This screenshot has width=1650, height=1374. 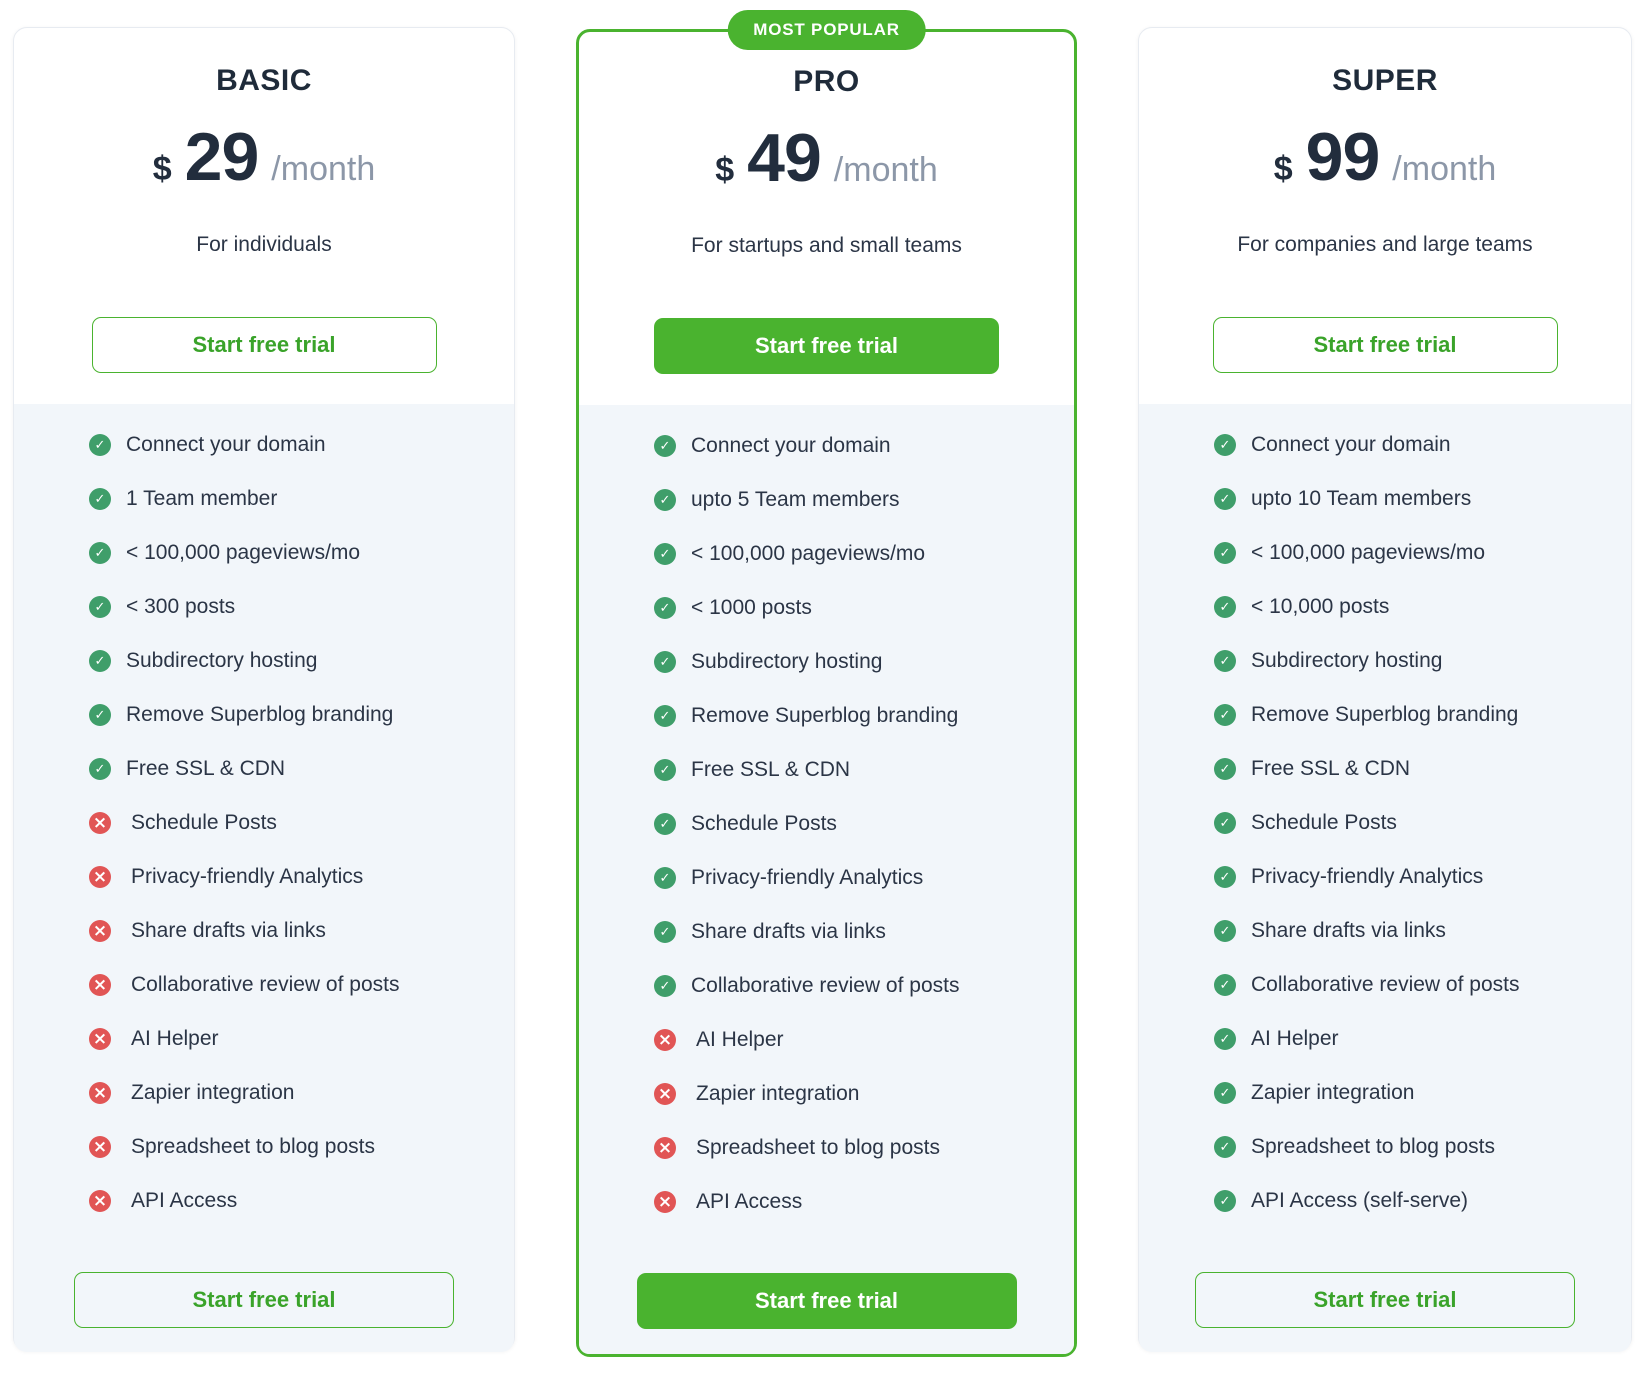 What do you see at coordinates (291, 823) in the screenshot?
I see `feature-row: ✓×Schedule Posts` at bounding box center [291, 823].